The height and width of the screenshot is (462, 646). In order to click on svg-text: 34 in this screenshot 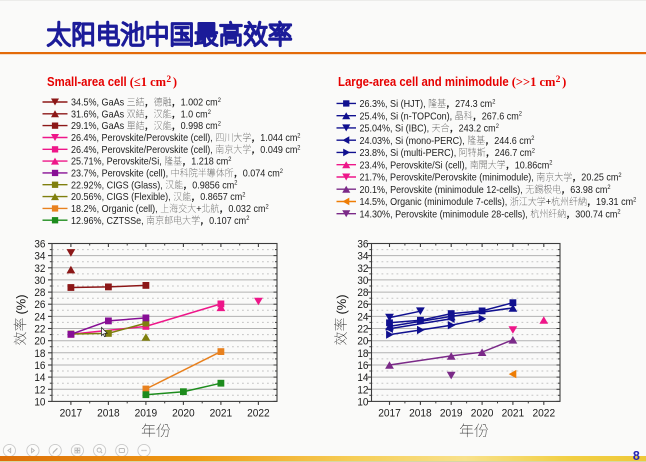, I will do `click(39, 257)`.